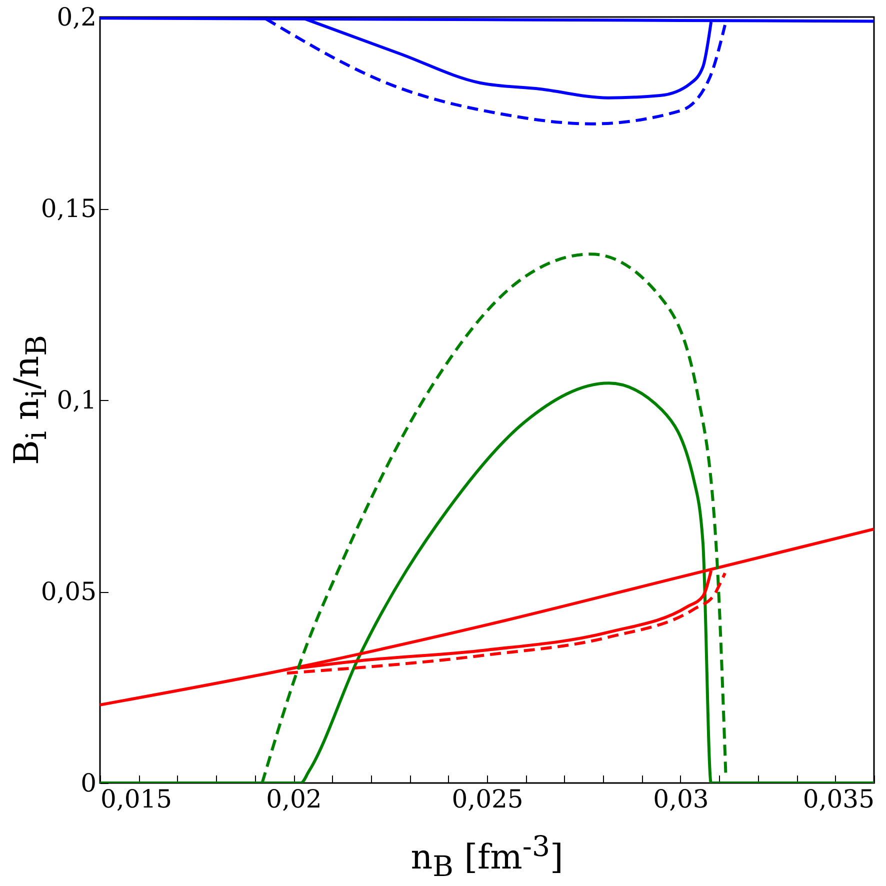  What do you see at coordinates (136, 799) in the screenshot?
I see `x-tick-label: 0,015` at bounding box center [136, 799].